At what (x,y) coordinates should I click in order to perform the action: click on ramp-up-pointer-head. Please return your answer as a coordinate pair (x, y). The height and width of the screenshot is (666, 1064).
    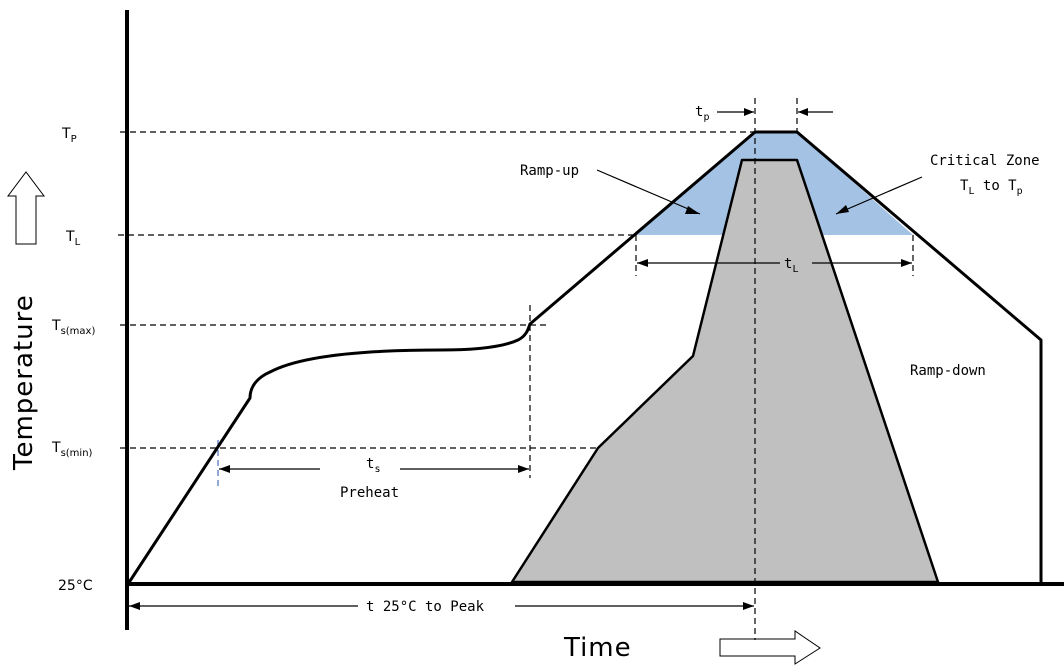
    Looking at the image, I should click on (692, 210).